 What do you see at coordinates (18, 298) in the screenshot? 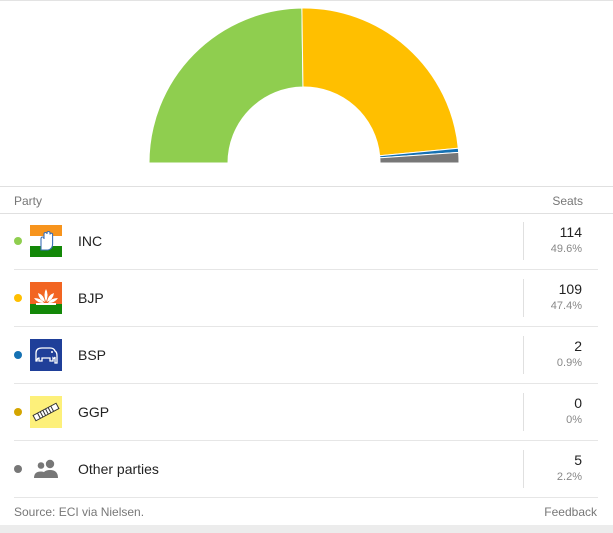
I see `bjp-color-dot` at bounding box center [18, 298].